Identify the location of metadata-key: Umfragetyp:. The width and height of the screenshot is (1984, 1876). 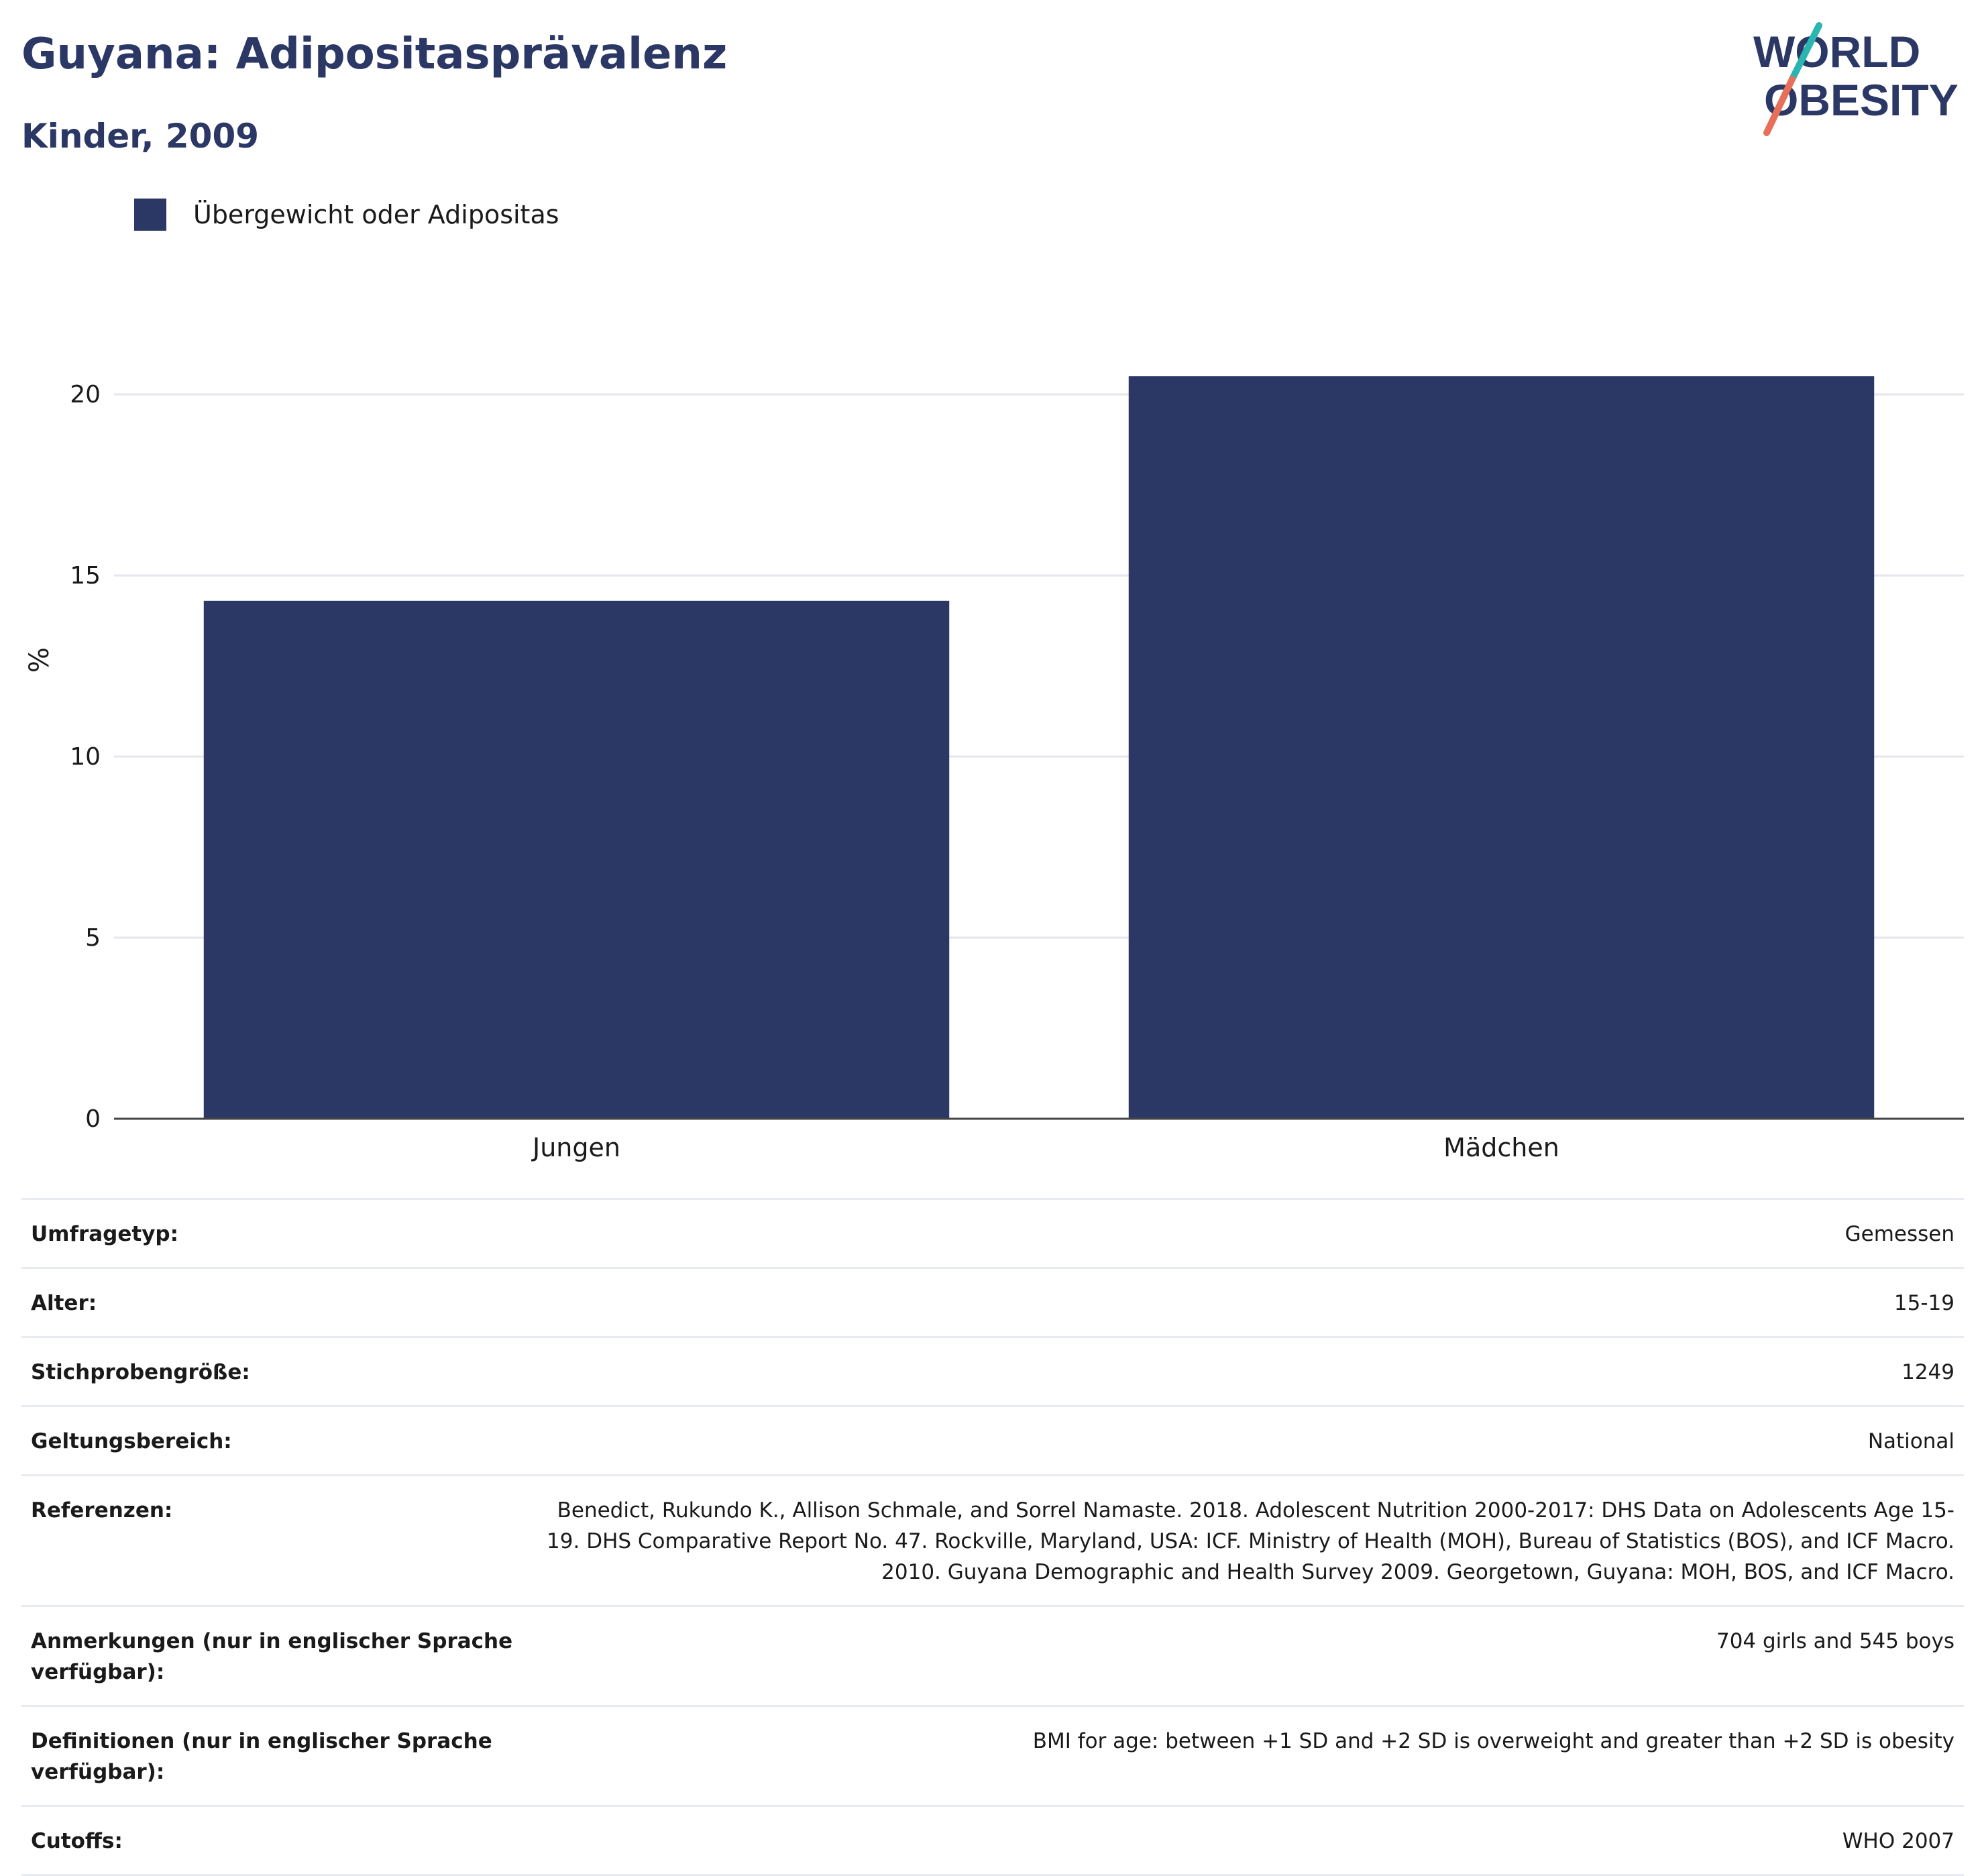
(272, 1233).